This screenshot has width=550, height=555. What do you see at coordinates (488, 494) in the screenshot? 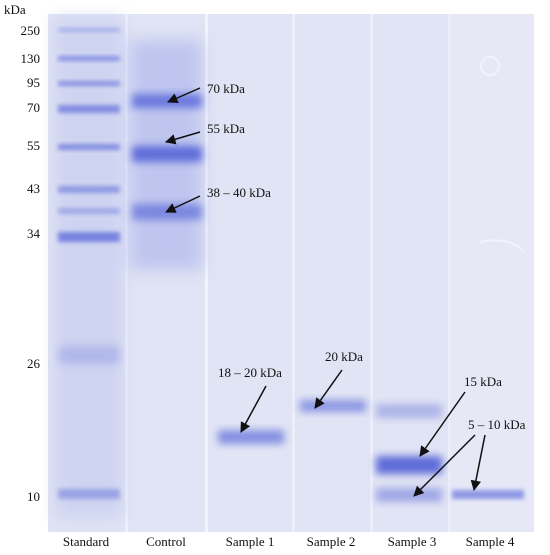
I see `sample4-band` at bounding box center [488, 494].